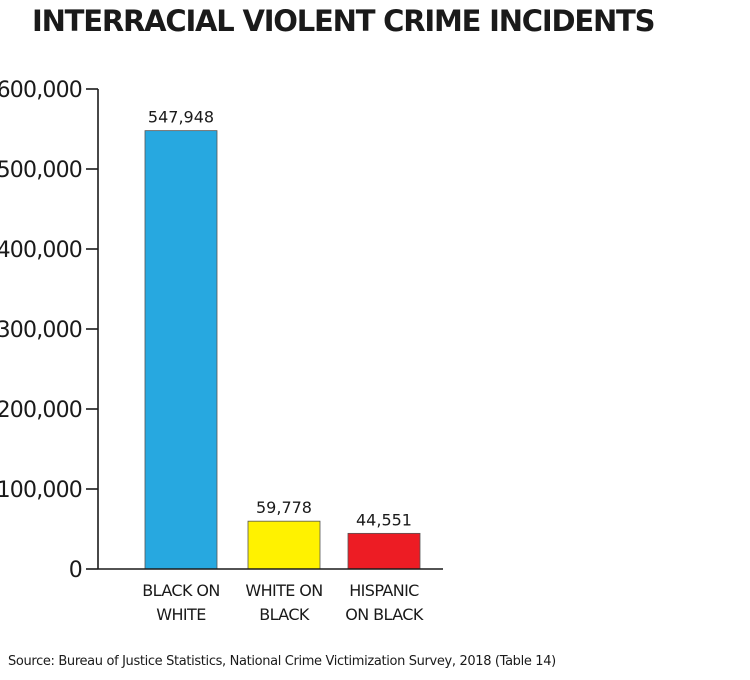 Image resolution: width=750 pixels, height=680 pixels. Describe the element at coordinates (181, 614) in the screenshot. I see `x-tick-label-line: WHITE` at that location.